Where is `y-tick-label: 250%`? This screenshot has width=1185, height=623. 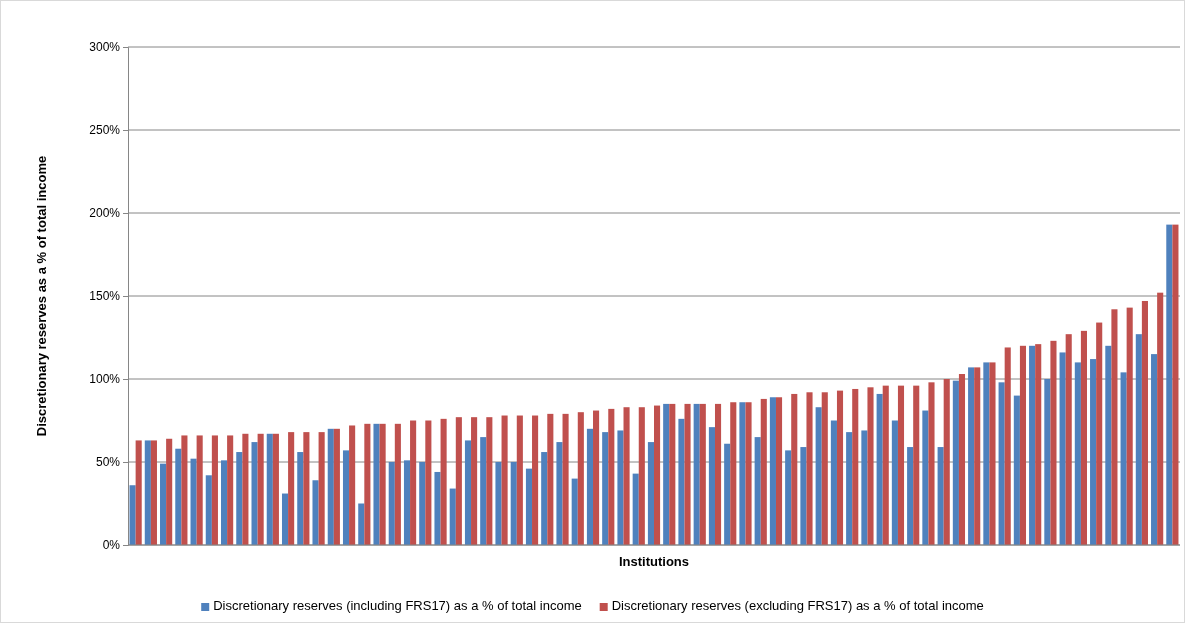 y-tick-label: 250% is located at coordinates (105, 130).